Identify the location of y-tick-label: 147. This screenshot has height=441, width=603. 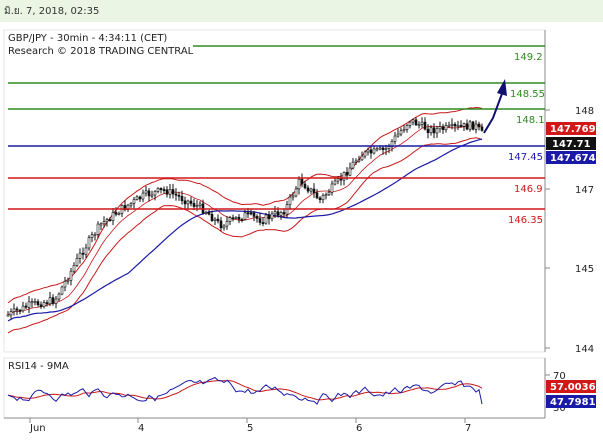
(584, 190).